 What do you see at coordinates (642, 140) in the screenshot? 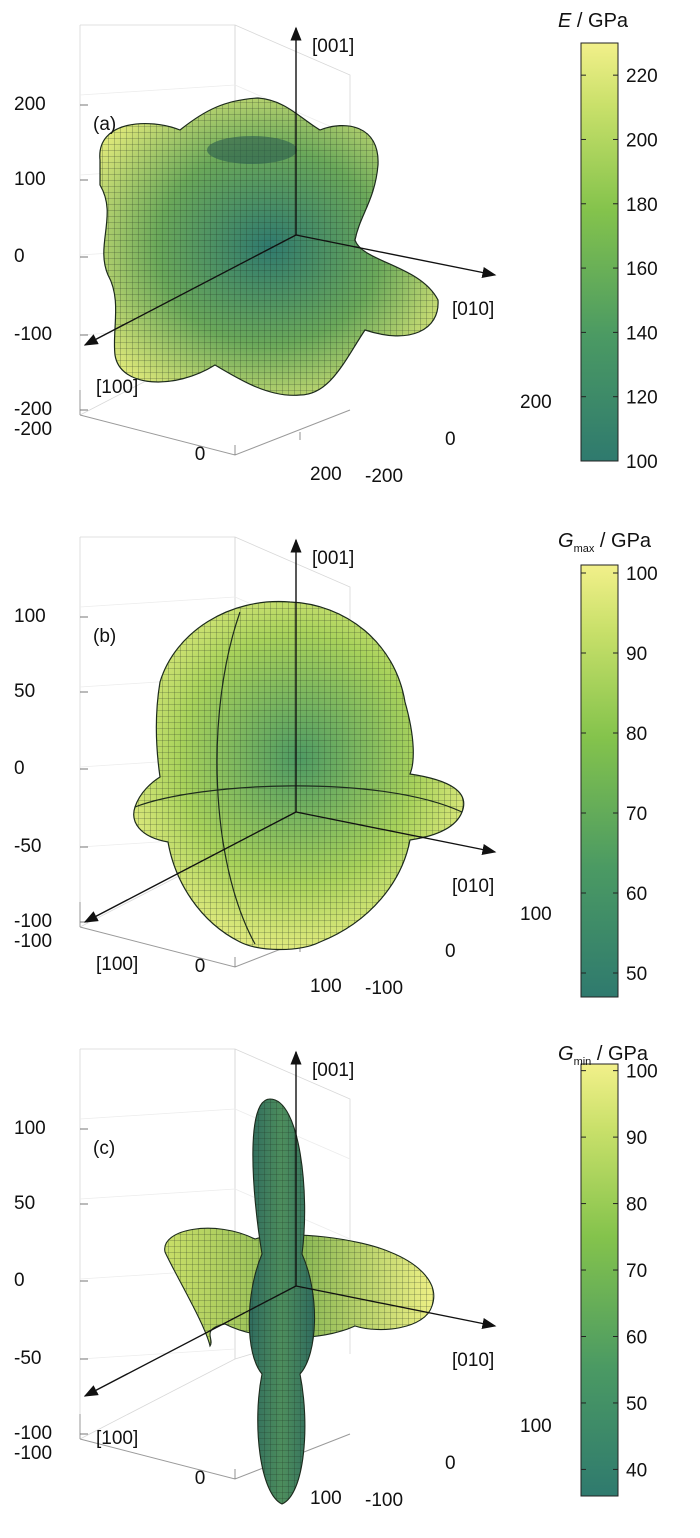
I see `colorbar-tick-label: 200` at bounding box center [642, 140].